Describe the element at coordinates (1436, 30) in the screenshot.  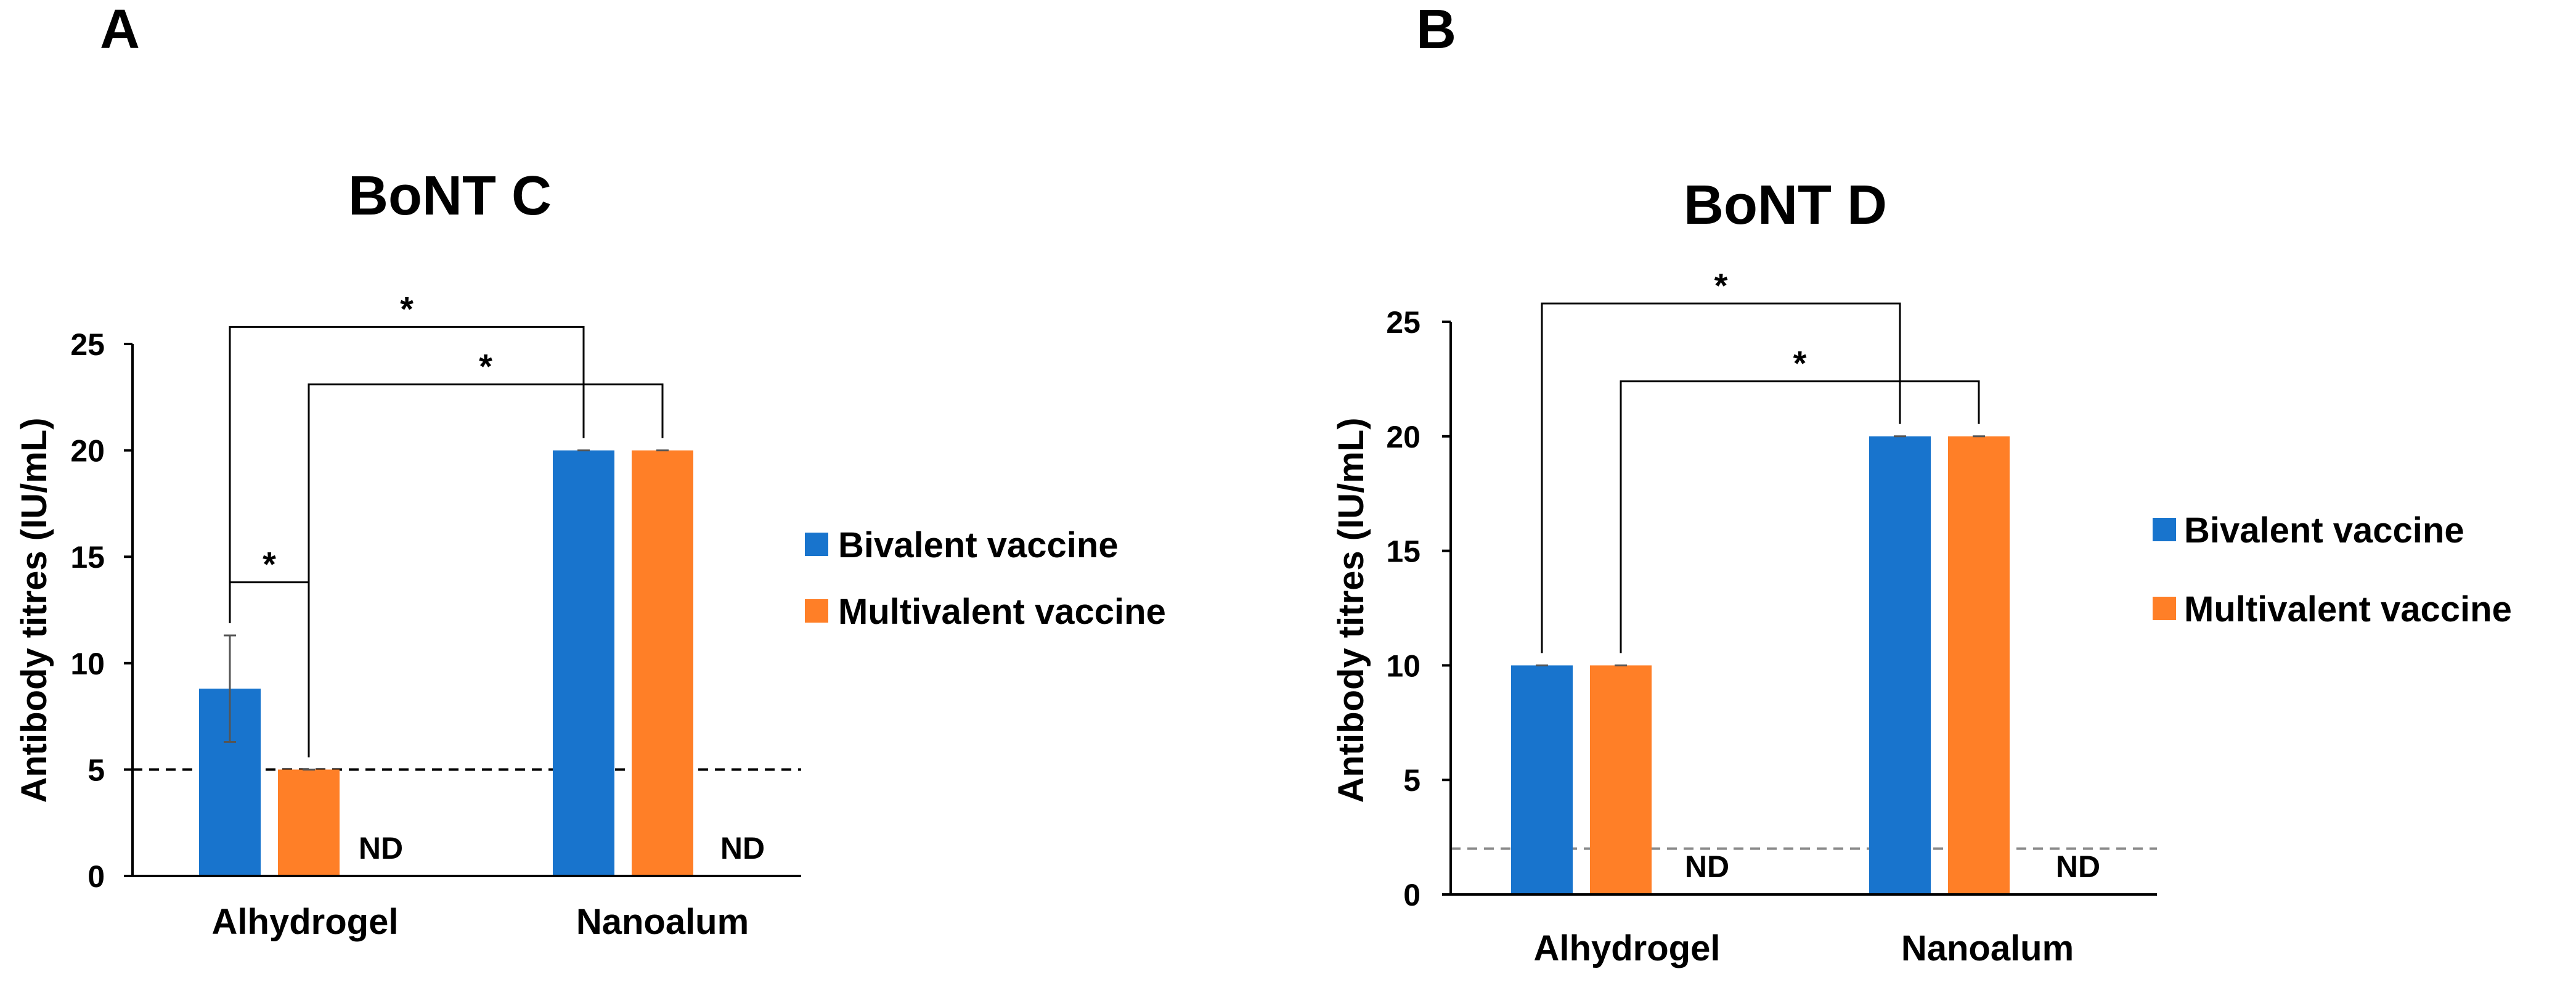
I see `panel-label: B` at that location.